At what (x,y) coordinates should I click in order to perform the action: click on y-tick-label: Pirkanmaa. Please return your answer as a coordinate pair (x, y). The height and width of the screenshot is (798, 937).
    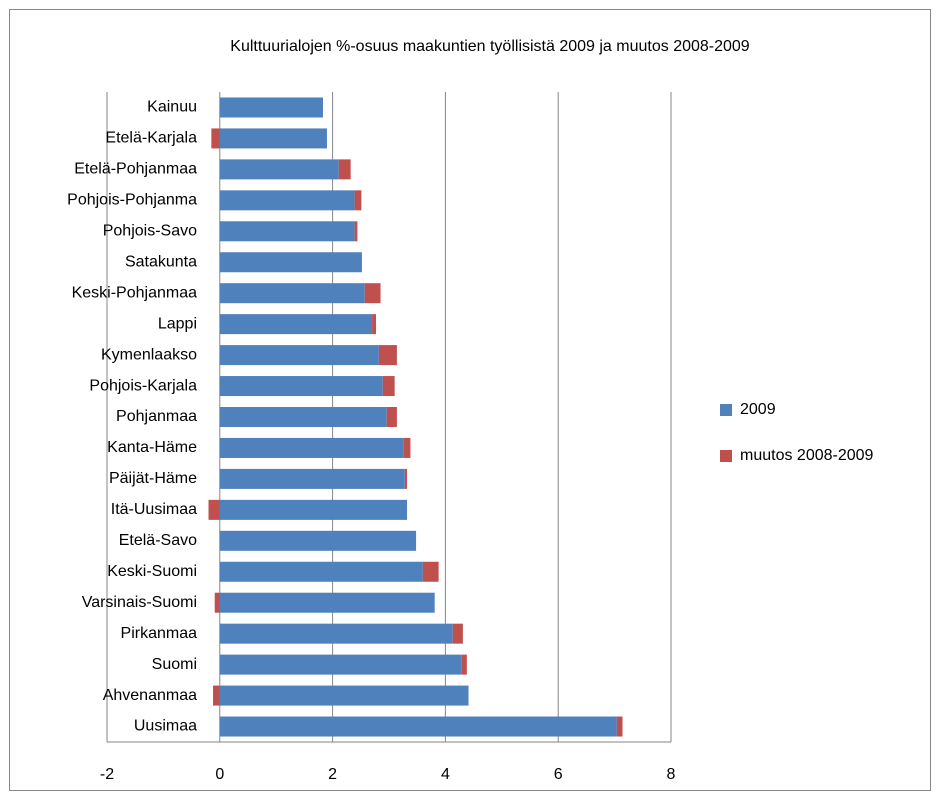
    Looking at the image, I should click on (159, 633).